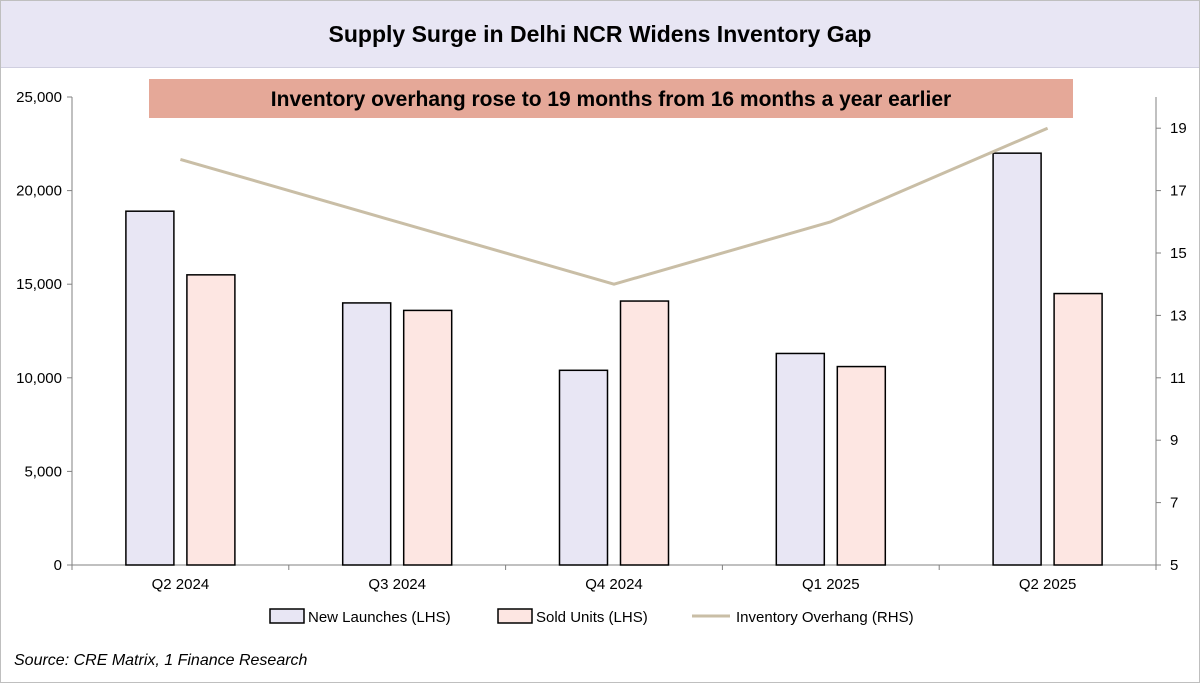 The image size is (1200, 683). What do you see at coordinates (592, 617) in the screenshot?
I see `legend-label-sold-units: Sold Units (LHS)` at bounding box center [592, 617].